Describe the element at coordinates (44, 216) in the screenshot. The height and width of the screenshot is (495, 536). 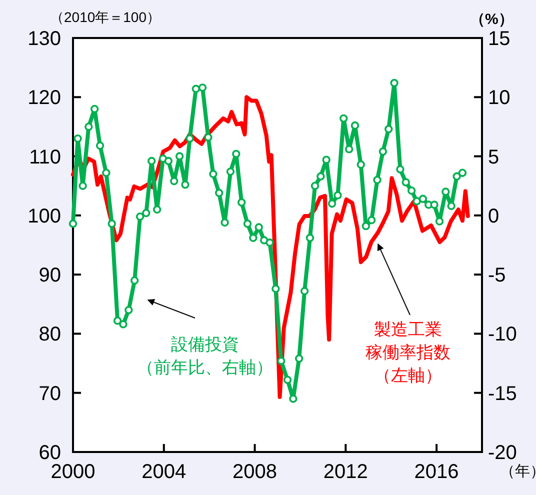
I see `y-tick-label: 100` at that location.